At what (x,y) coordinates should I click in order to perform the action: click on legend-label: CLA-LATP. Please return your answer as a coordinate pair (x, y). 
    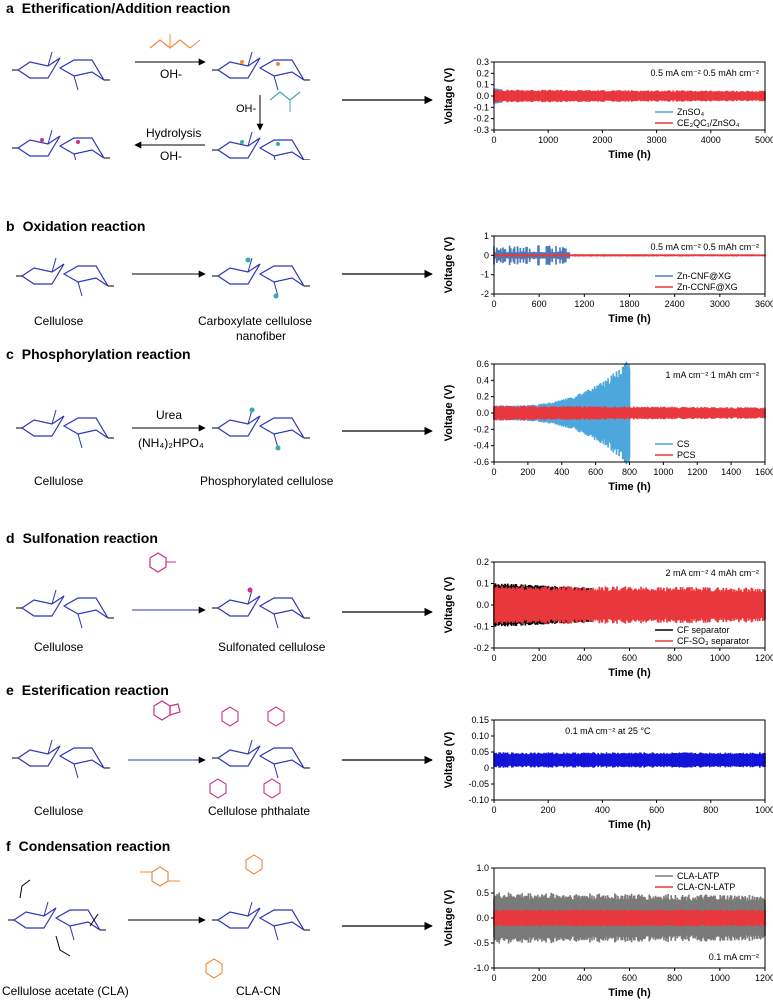
    Looking at the image, I should click on (698, 876).